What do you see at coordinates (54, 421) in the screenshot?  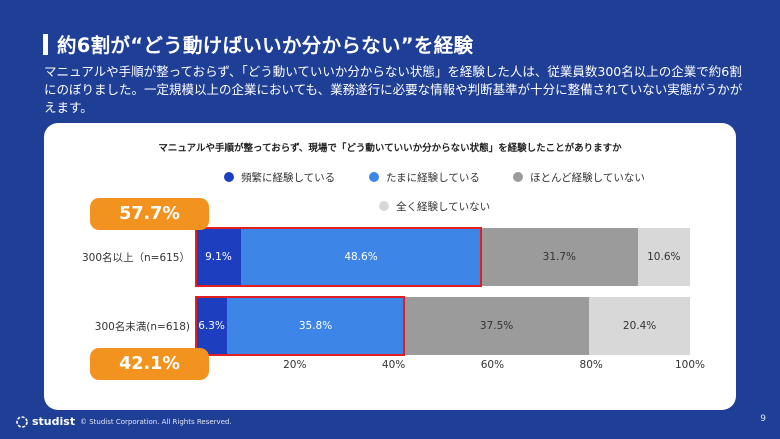 I see `logo-text: studist` at bounding box center [54, 421].